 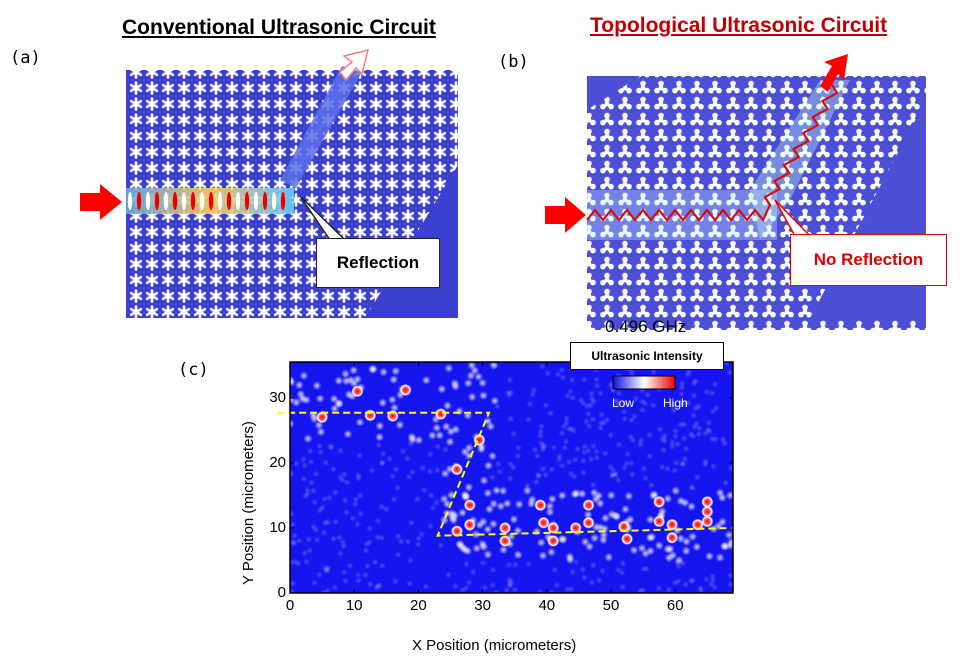 What do you see at coordinates (277, 527) in the screenshot?
I see `y-tick-label: 10` at bounding box center [277, 527].